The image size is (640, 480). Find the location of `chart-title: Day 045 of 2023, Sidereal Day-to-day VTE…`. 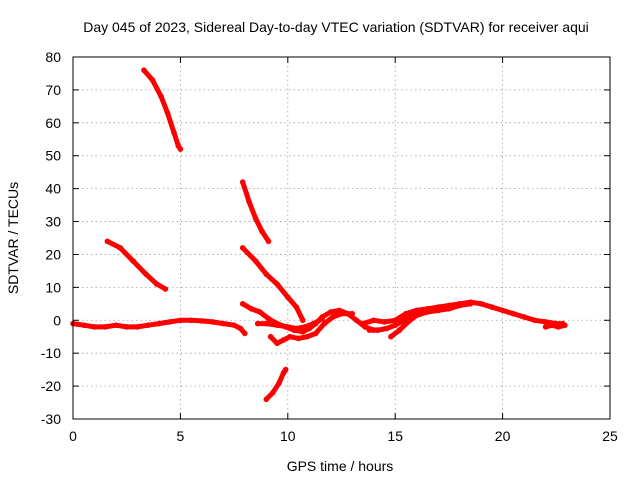

chart-title: Day 045 of 2023, Sidereal Day-to-day VTE… is located at coordinates (336, 27).